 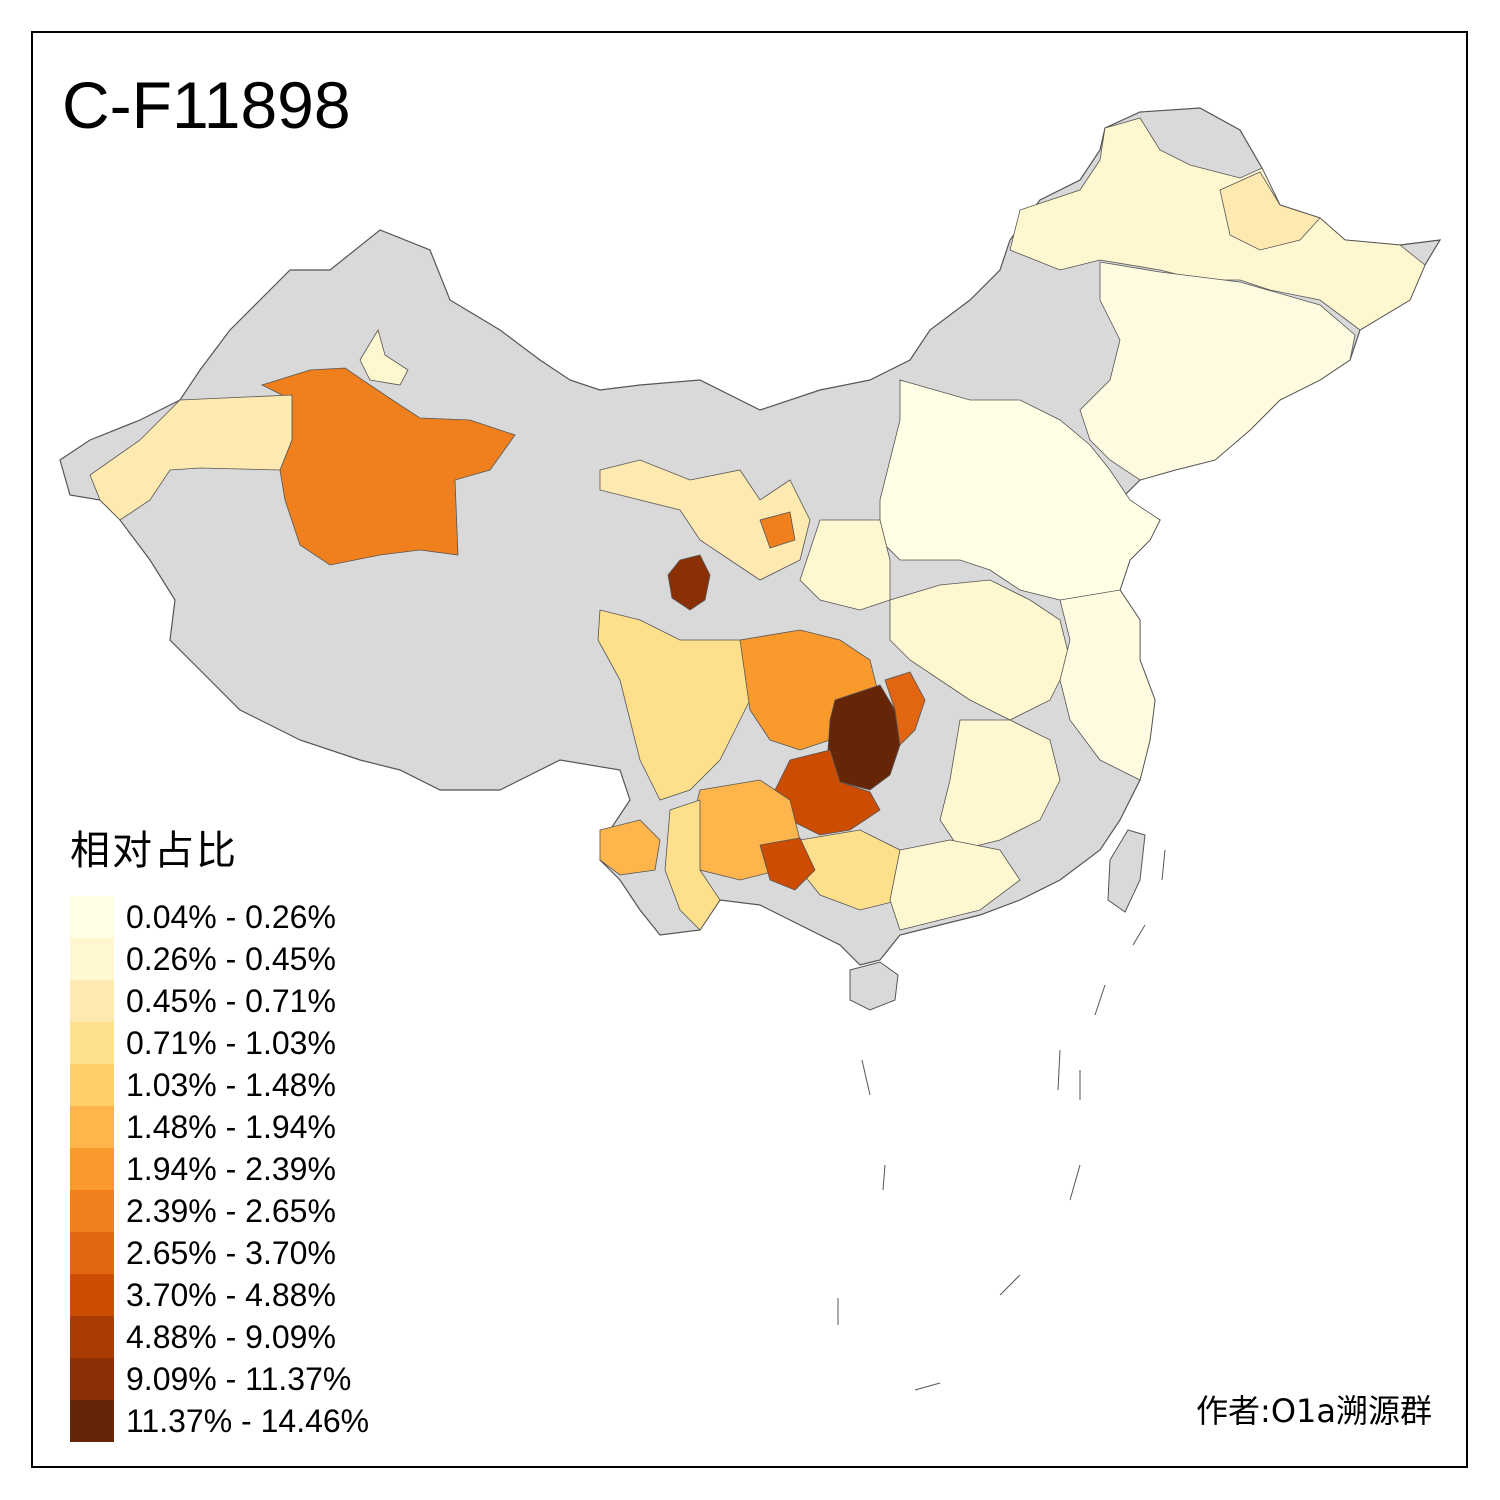 I want to click on legend-item: 11.37% - 14.46%, so click(x=219, y=1421).